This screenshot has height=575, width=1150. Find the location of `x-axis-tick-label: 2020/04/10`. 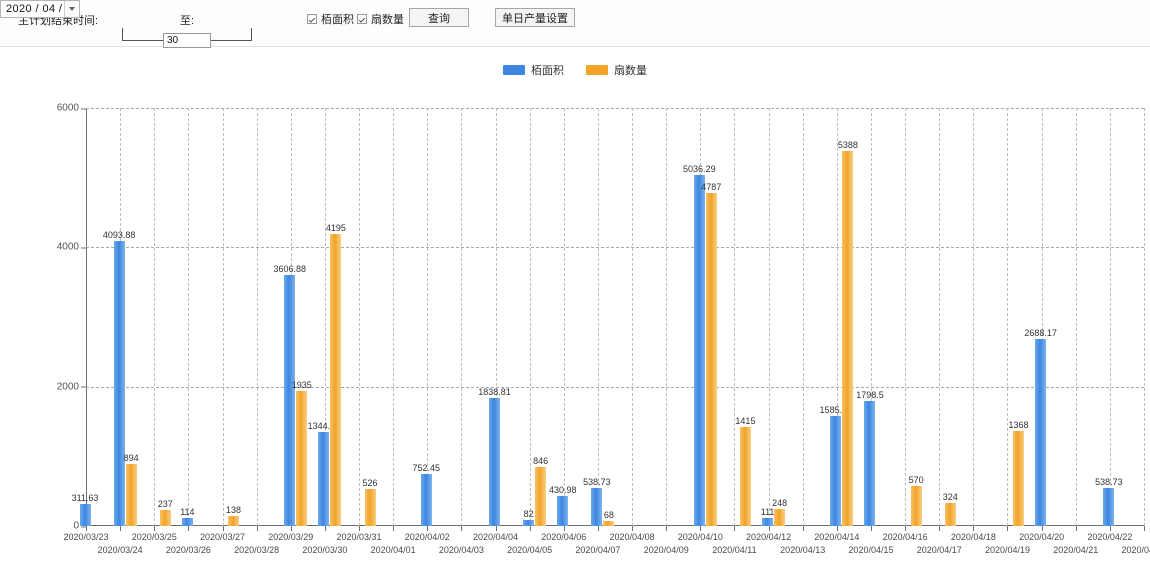

x-axis-tick-label: 2020/04/10 is located at coordinates (700, 537).